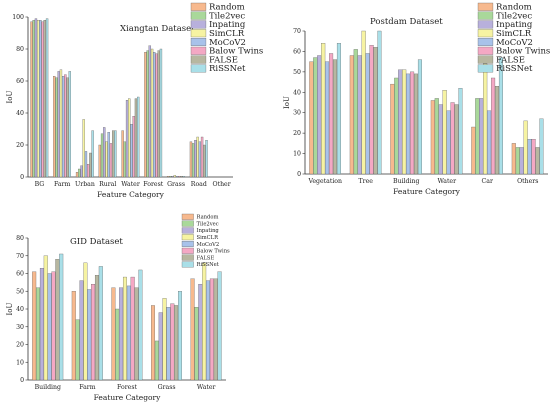 Image resolution: width=550 pixels, height=417 pixels. What do you see at coordinates (127, 387) in the screenshot?
I see `x-tick-label: Forest` at bounding box center [127, 387].